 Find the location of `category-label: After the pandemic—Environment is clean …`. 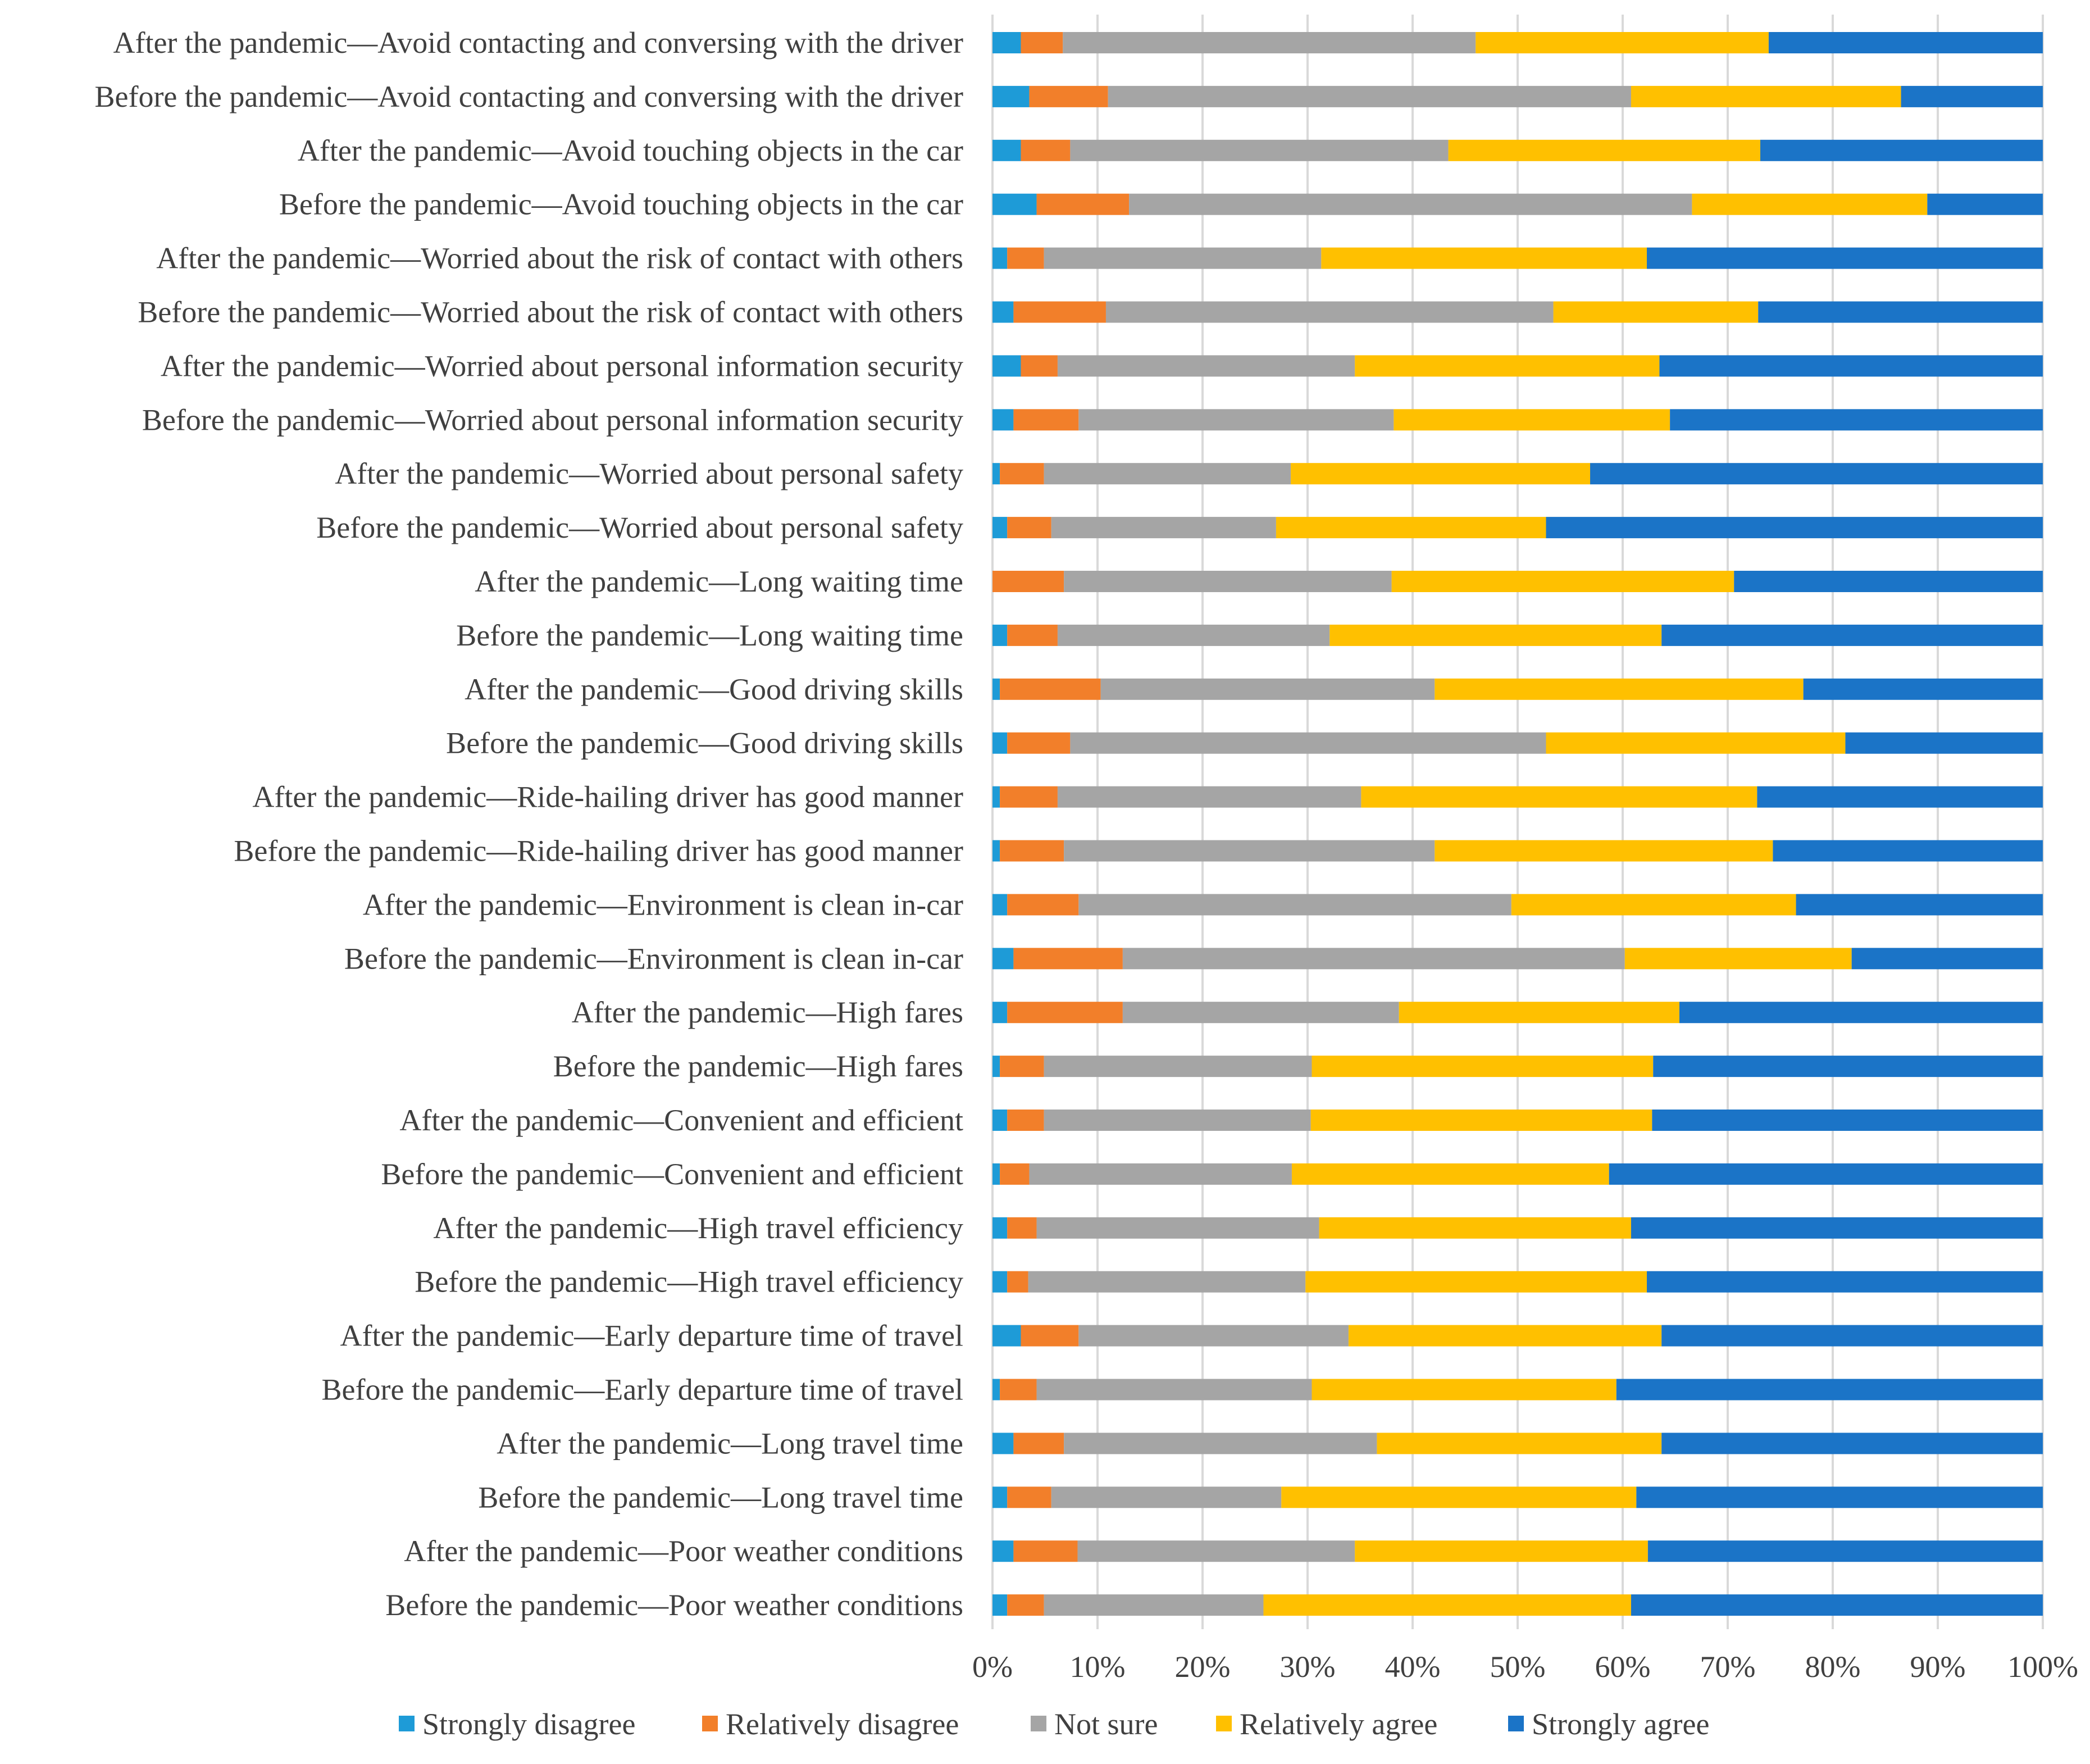

category-label: After the pandemic—Environment is clean … is located at coordinates (663, 904).